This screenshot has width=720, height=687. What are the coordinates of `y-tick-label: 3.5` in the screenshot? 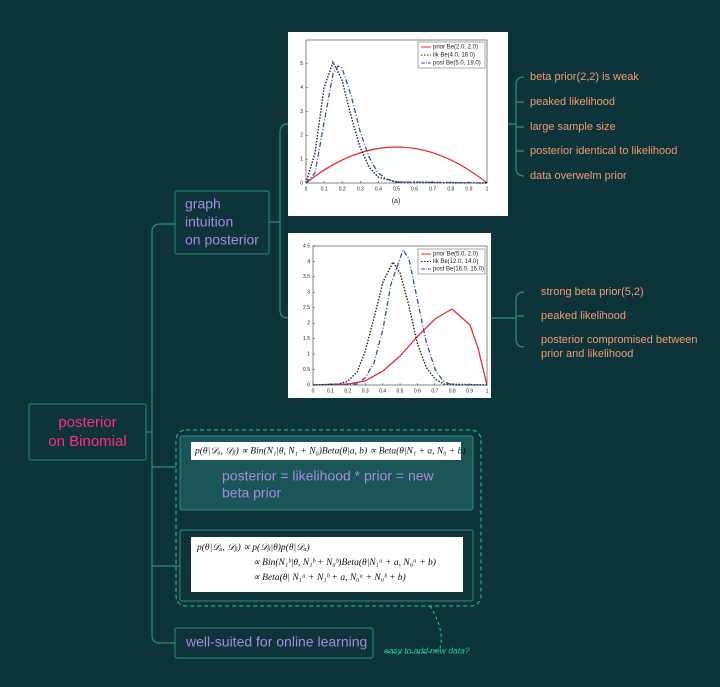 It's located at (306, 277).